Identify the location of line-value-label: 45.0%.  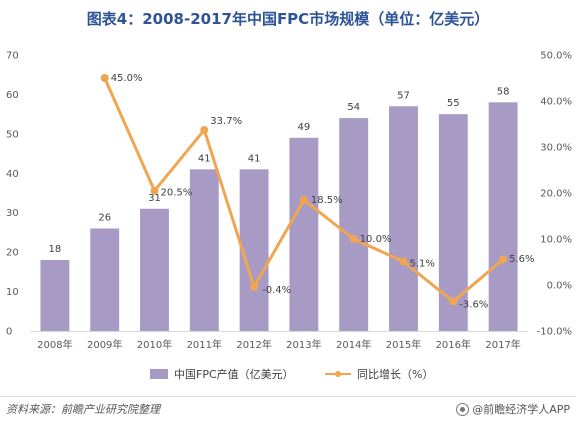
(127, 78).